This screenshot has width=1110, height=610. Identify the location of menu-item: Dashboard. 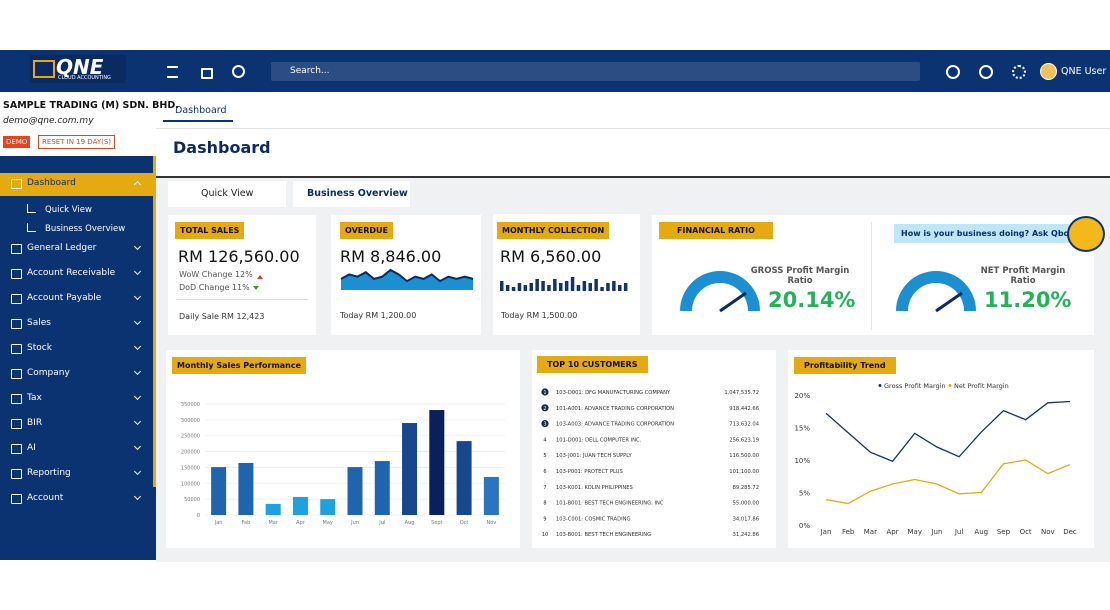
(51, 183).